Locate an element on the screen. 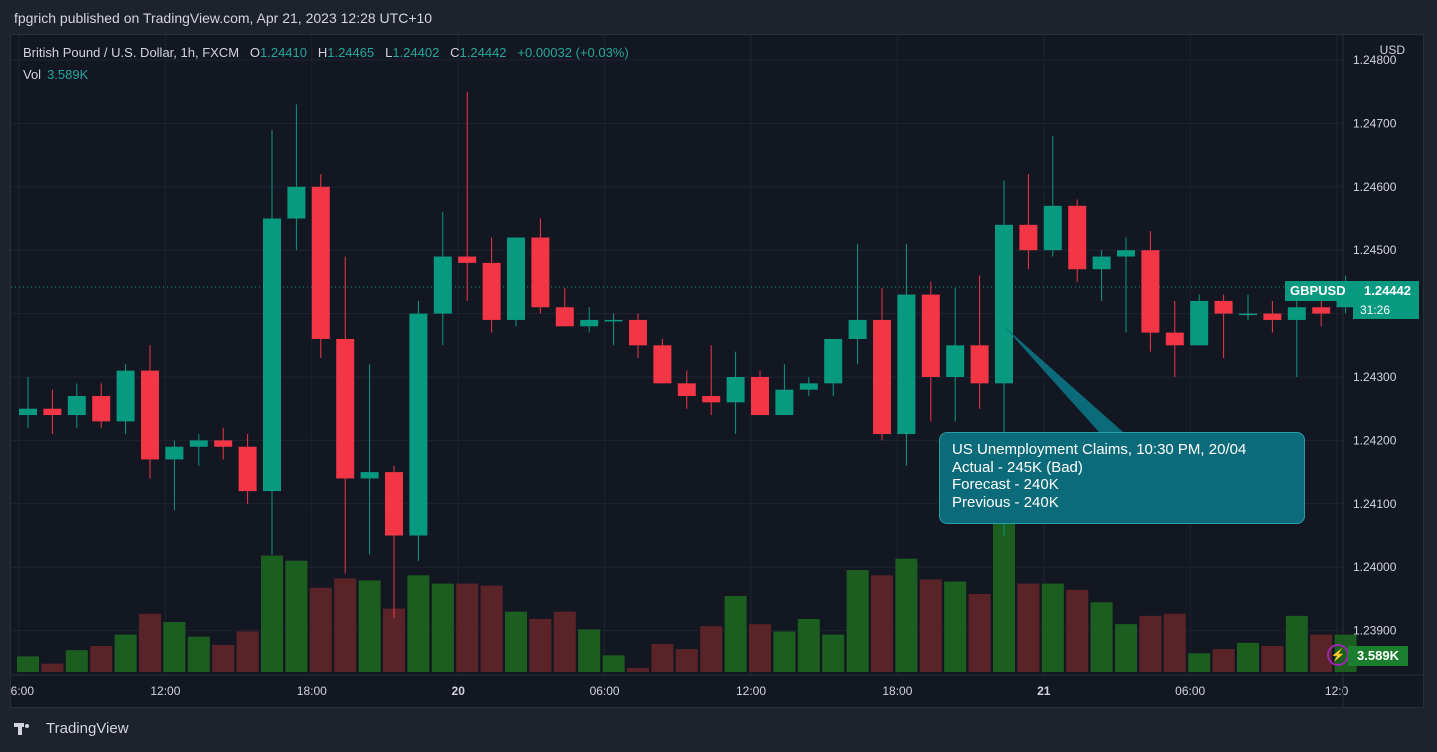 The image size is (1437, 752). lightning-icon: ⚡ is located at coordinates (1338, 655).